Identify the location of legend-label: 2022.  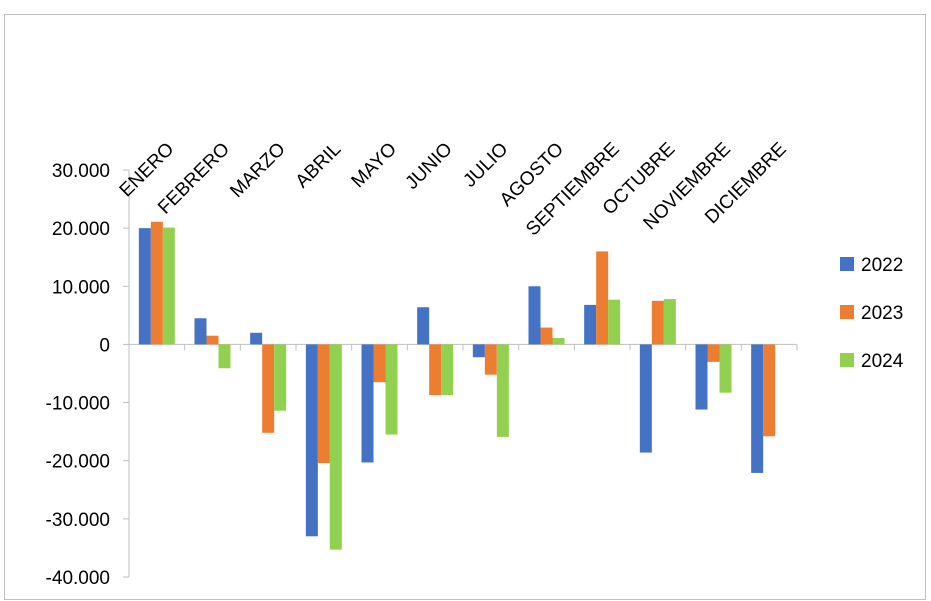
(882, 265).